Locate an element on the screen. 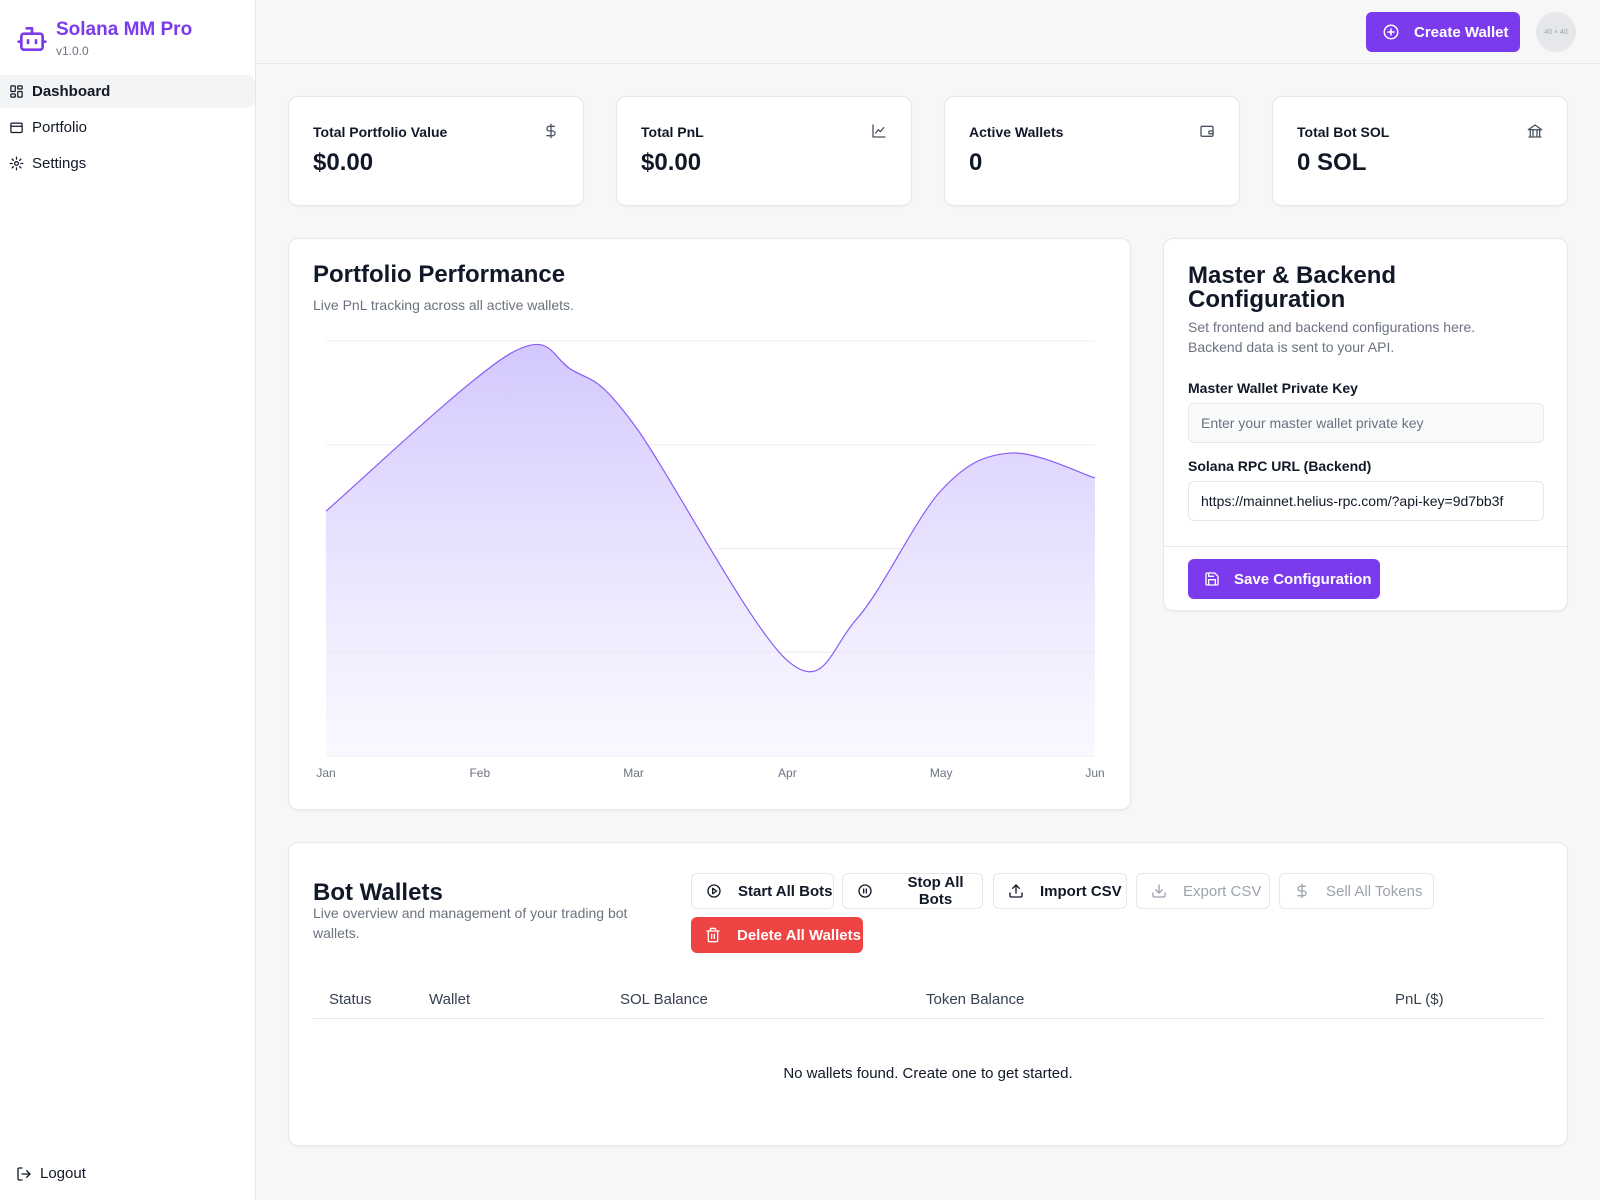  x-tick-label: Feb is located at coordinates (479, 773).